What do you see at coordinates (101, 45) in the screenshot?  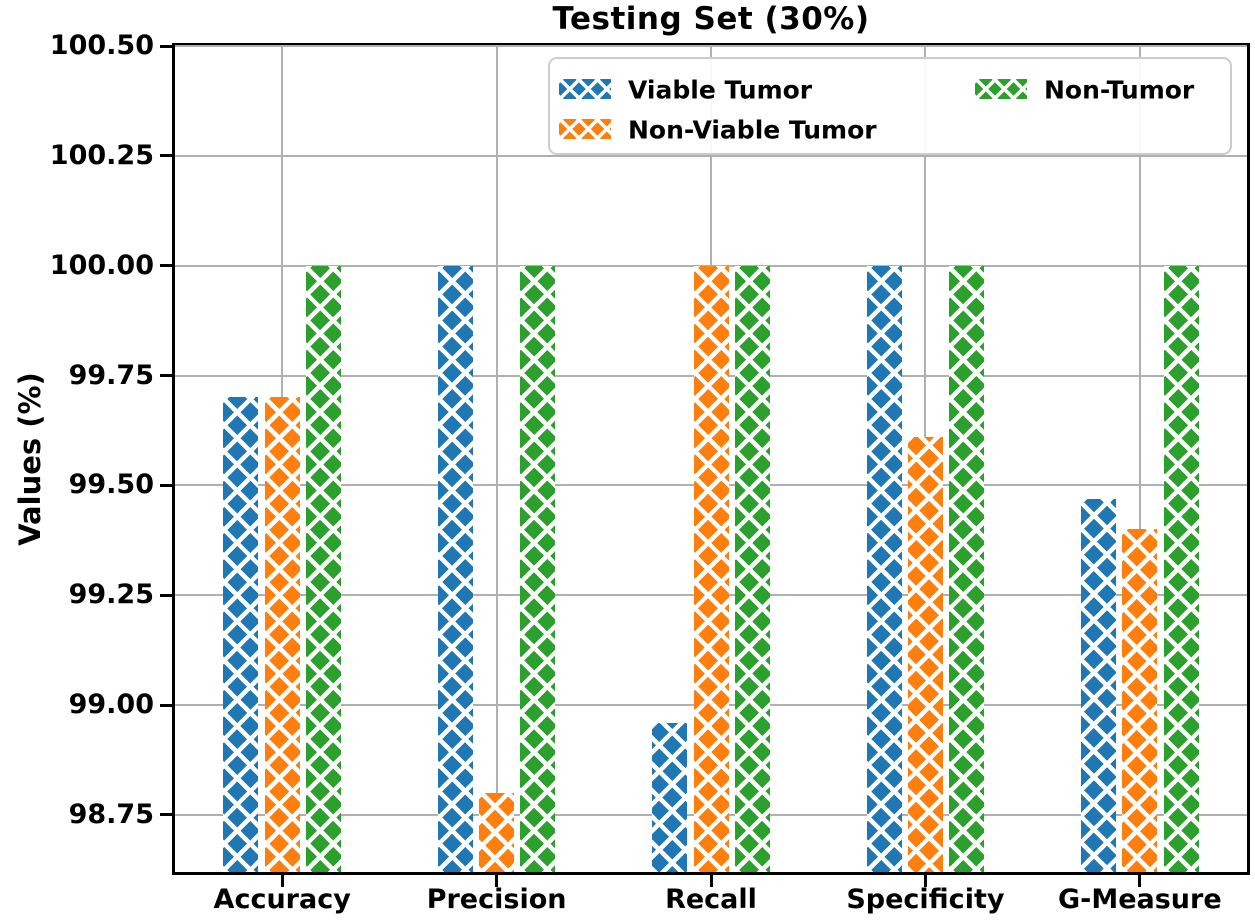 I see `y-tick-label: 100.50` at bounding box center [101, 45].